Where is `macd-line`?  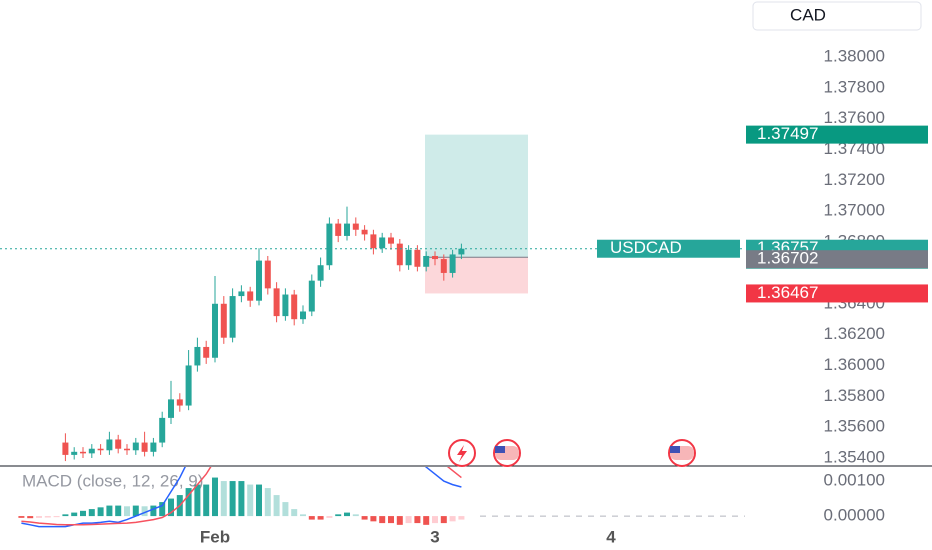
macd-line is located at coordinates (241, 497).